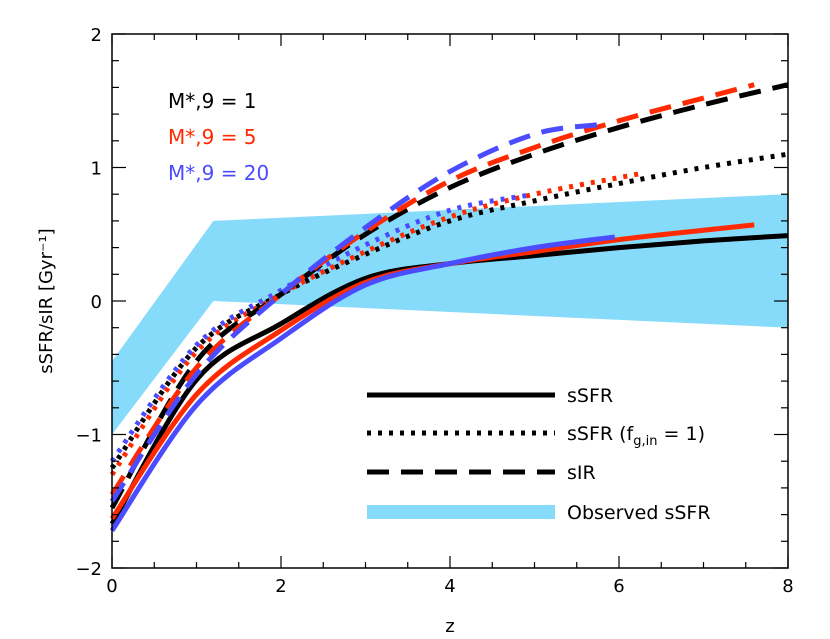 The image size is (830, 639). Describe the element at coordinates (88, 569) in the screenshot. I see `y-tick-label: −2` at that location.